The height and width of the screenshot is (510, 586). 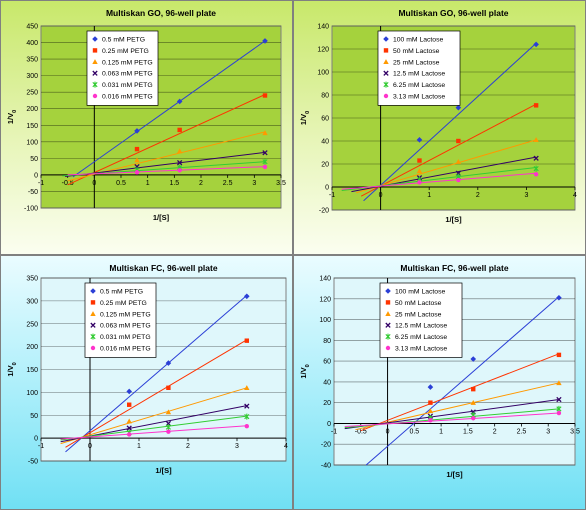 I want to click on x-tick-label: 4, so click(x=575, y=195).